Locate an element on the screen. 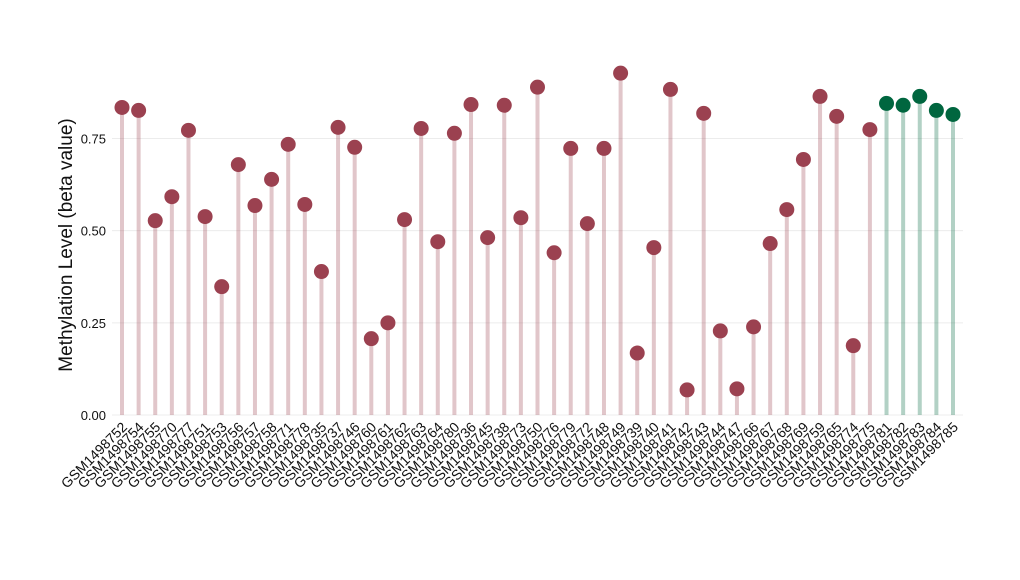 This screenshot has width=1020, height=580. y-tick-label: 0.00 is located at coordinates (93, 415).